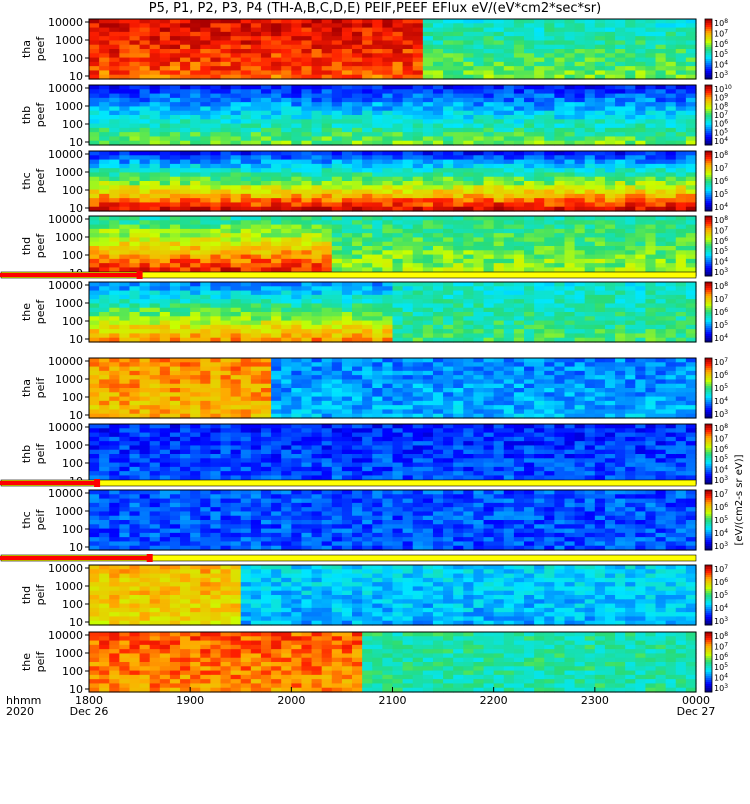 The image size is (750, 804). I want to click on y-tick-label: 1000, so click(69, 237).